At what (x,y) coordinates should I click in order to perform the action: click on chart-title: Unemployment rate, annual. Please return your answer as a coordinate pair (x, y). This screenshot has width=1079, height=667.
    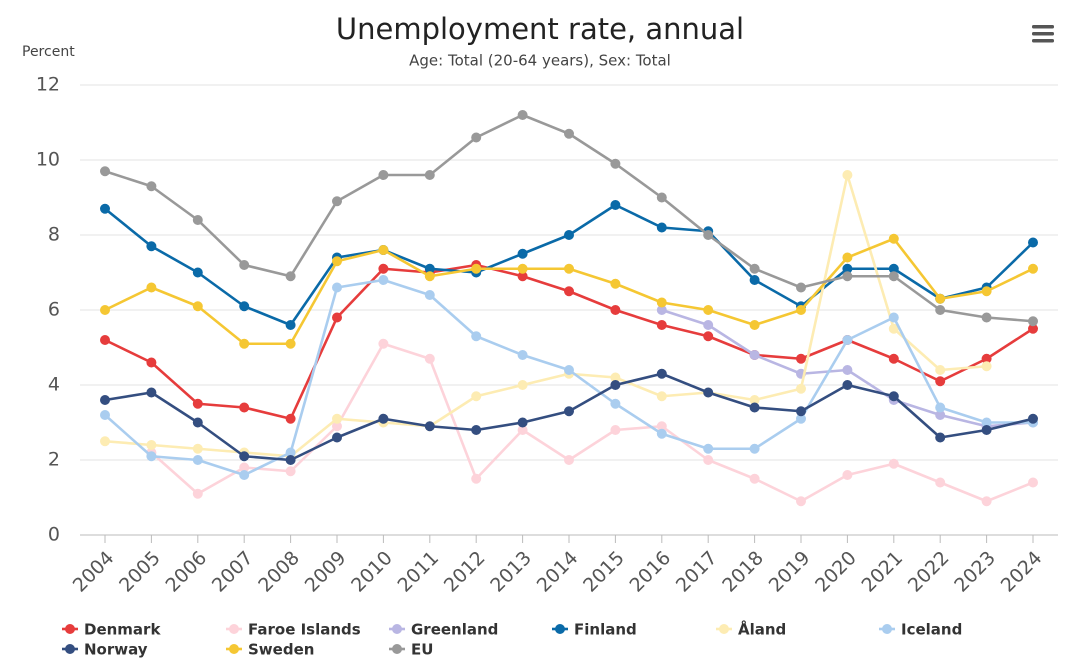
    Looking at the image, I should click on (540, 29).